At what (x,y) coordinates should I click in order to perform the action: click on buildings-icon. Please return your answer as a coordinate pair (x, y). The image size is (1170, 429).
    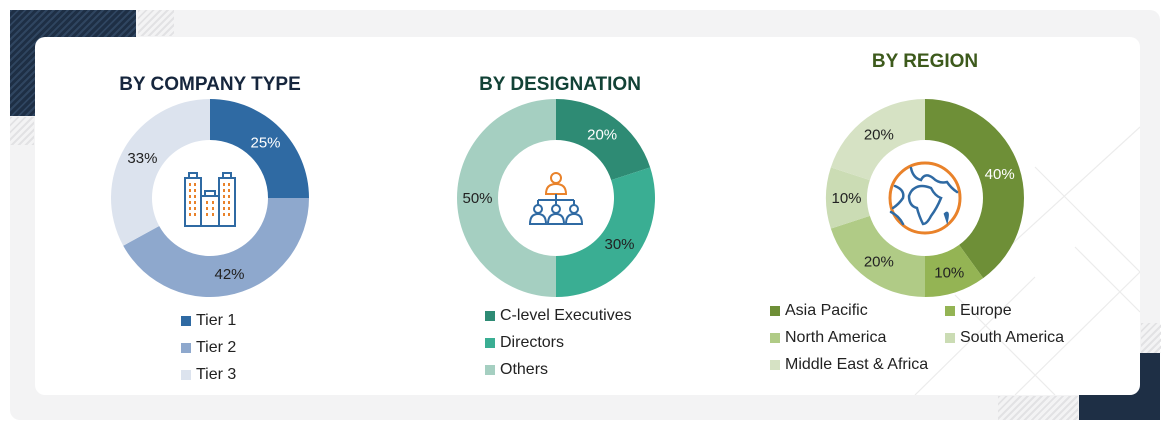
    Looking at the image, I should click on (210, 199).